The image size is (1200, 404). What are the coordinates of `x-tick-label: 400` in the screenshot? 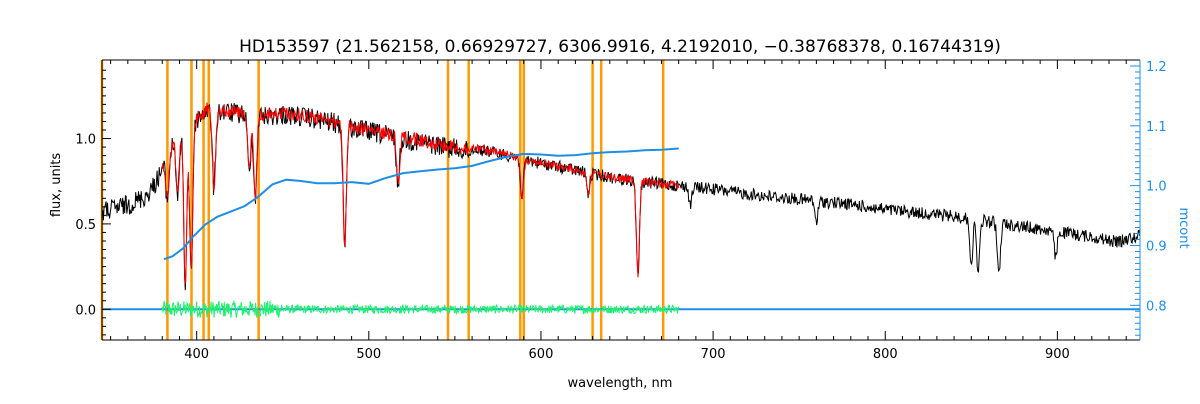 It's located at (196, 354).